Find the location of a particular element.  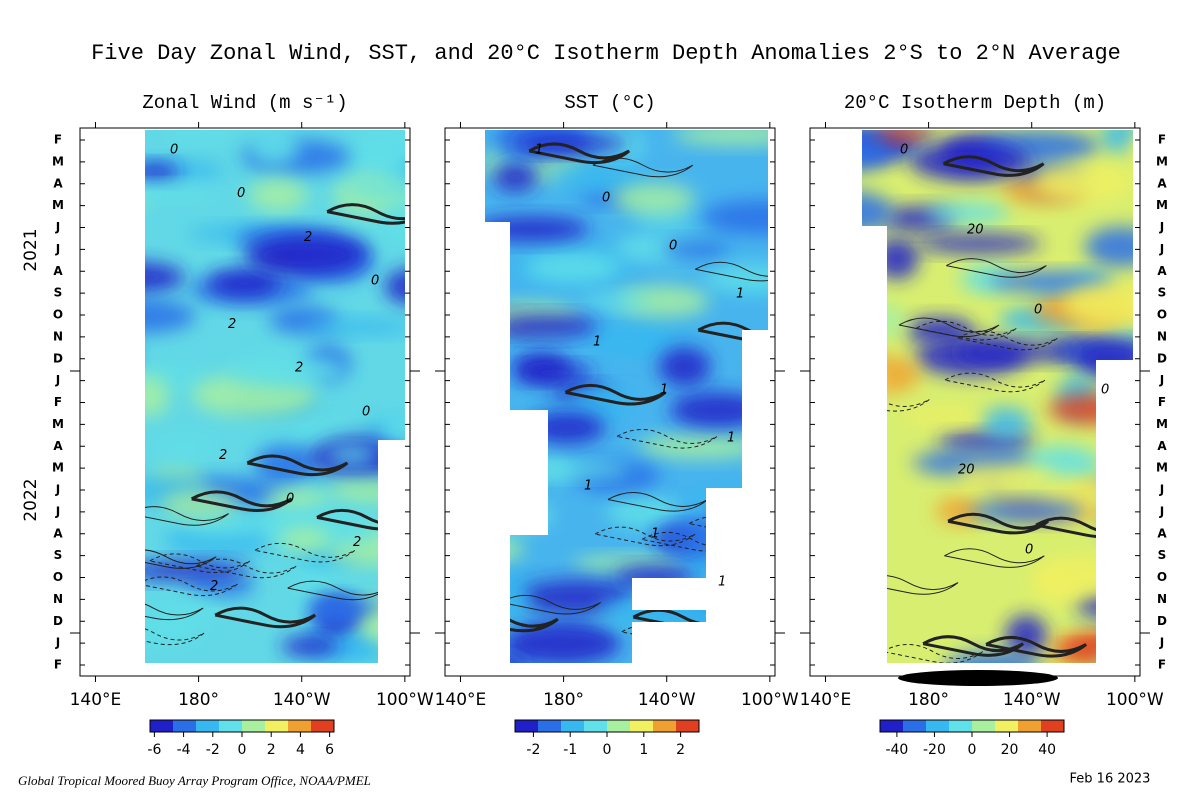

month-label: O is located at coordinates (1162, 577).